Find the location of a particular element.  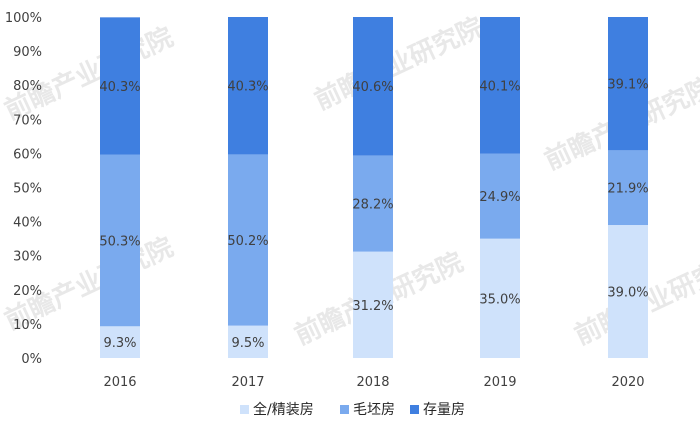

data-label: 9.3% is located at coordinates (119, 343).